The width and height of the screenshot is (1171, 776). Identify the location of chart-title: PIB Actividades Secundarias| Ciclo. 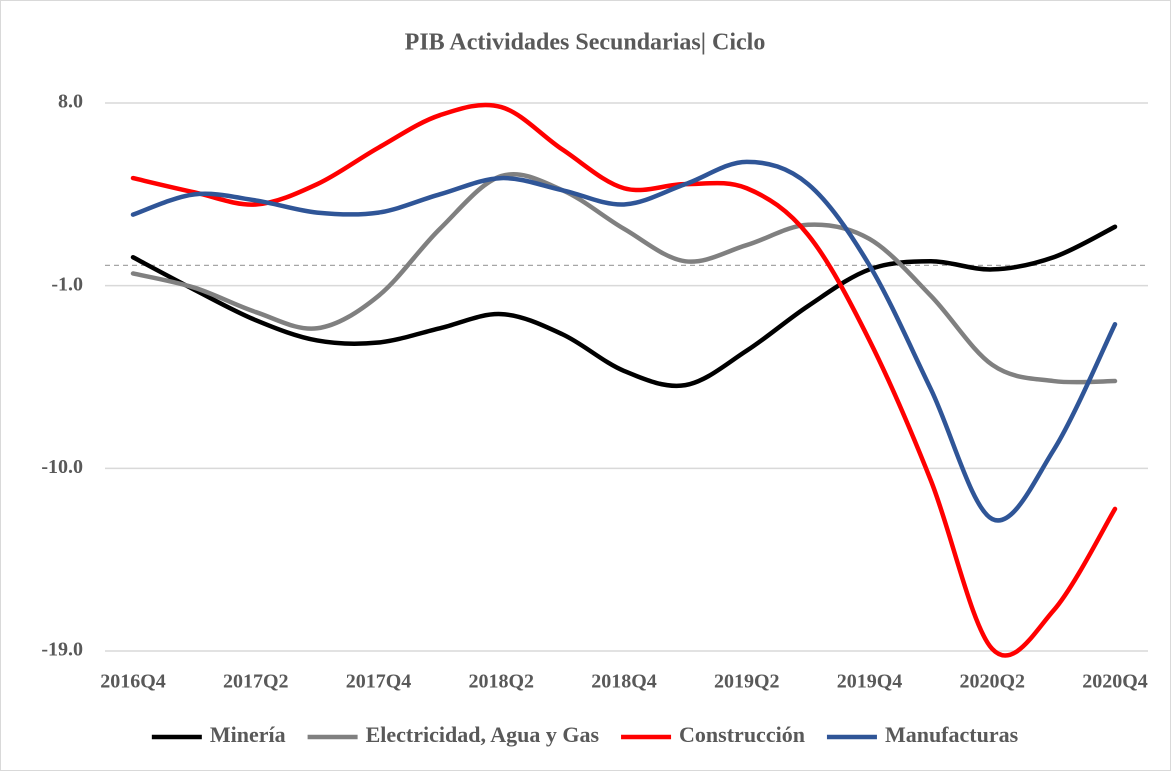
(585, 43).